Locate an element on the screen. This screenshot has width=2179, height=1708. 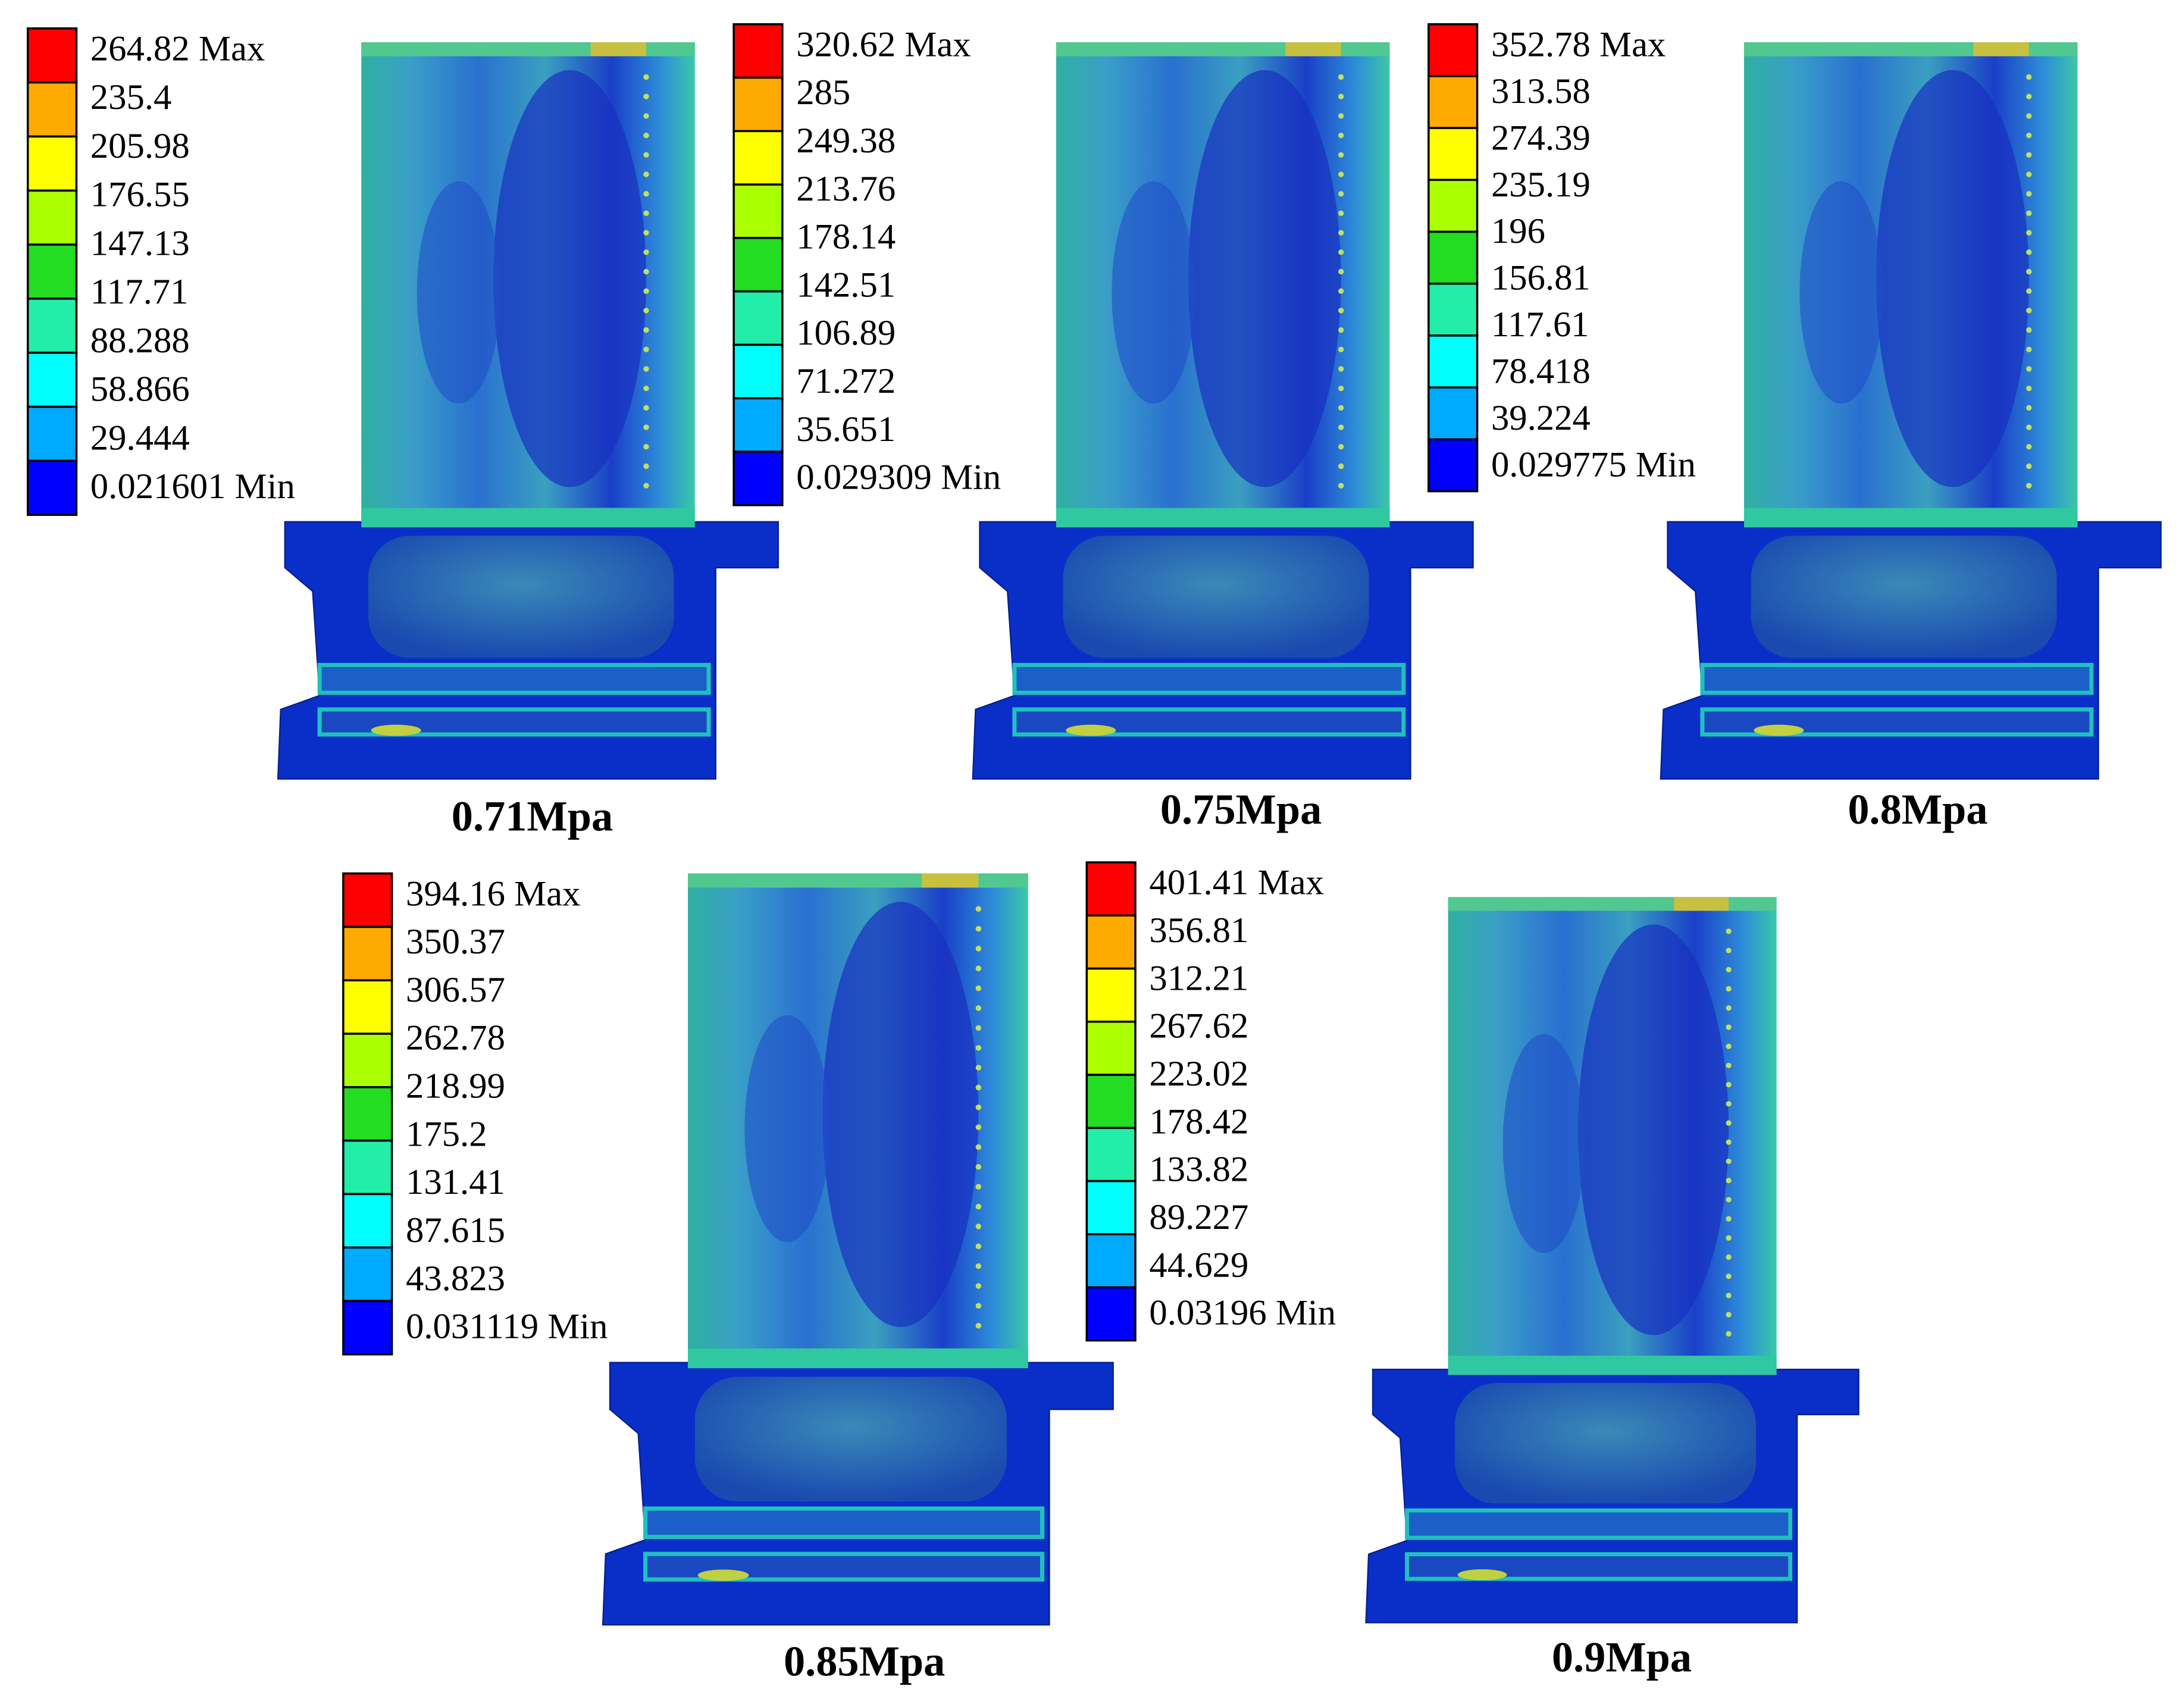
legend-label: 313.58 is located at coordinates (1541, 91).